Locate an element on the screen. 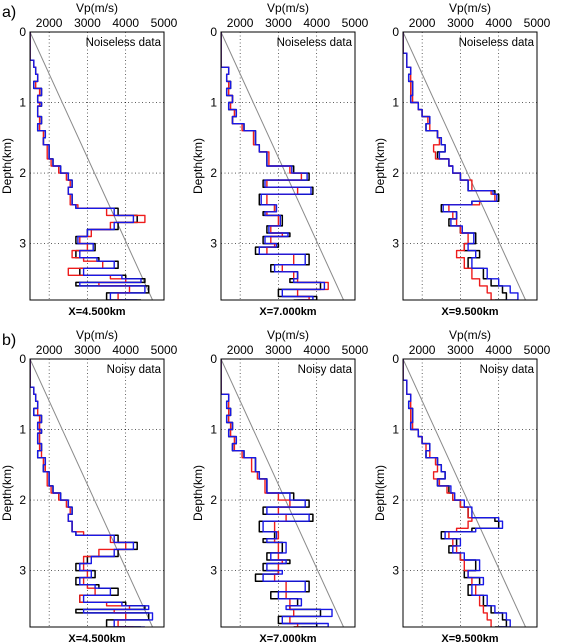 The image size is (573, 642). panel-2-3-ytick-label-2: 2 is located at coordinates (395, 500).